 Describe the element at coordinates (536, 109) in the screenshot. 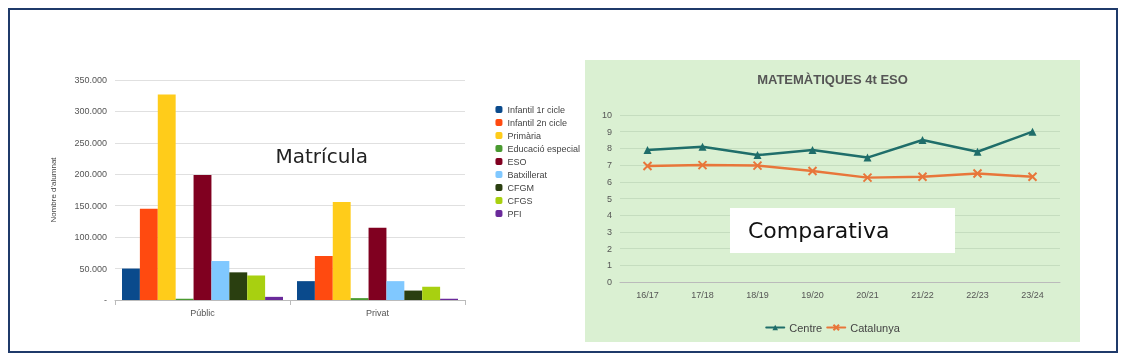

I see `legend-label: Infantil 1r cicle` at that location.